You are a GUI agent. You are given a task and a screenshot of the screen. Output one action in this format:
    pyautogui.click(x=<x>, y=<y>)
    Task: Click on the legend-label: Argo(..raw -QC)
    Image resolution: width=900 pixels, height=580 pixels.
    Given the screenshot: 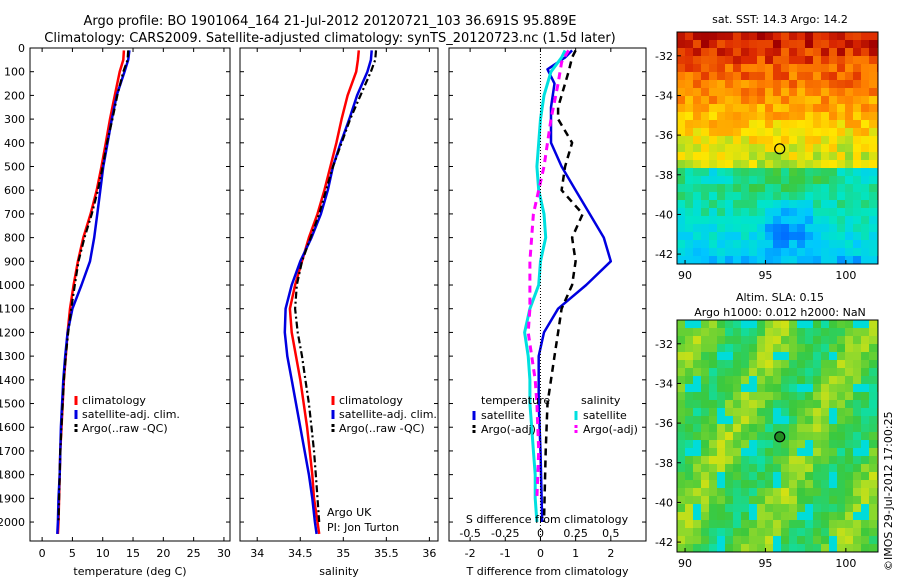 What is the action you would take?
    pyautogui.click(x=125, y=428)
    